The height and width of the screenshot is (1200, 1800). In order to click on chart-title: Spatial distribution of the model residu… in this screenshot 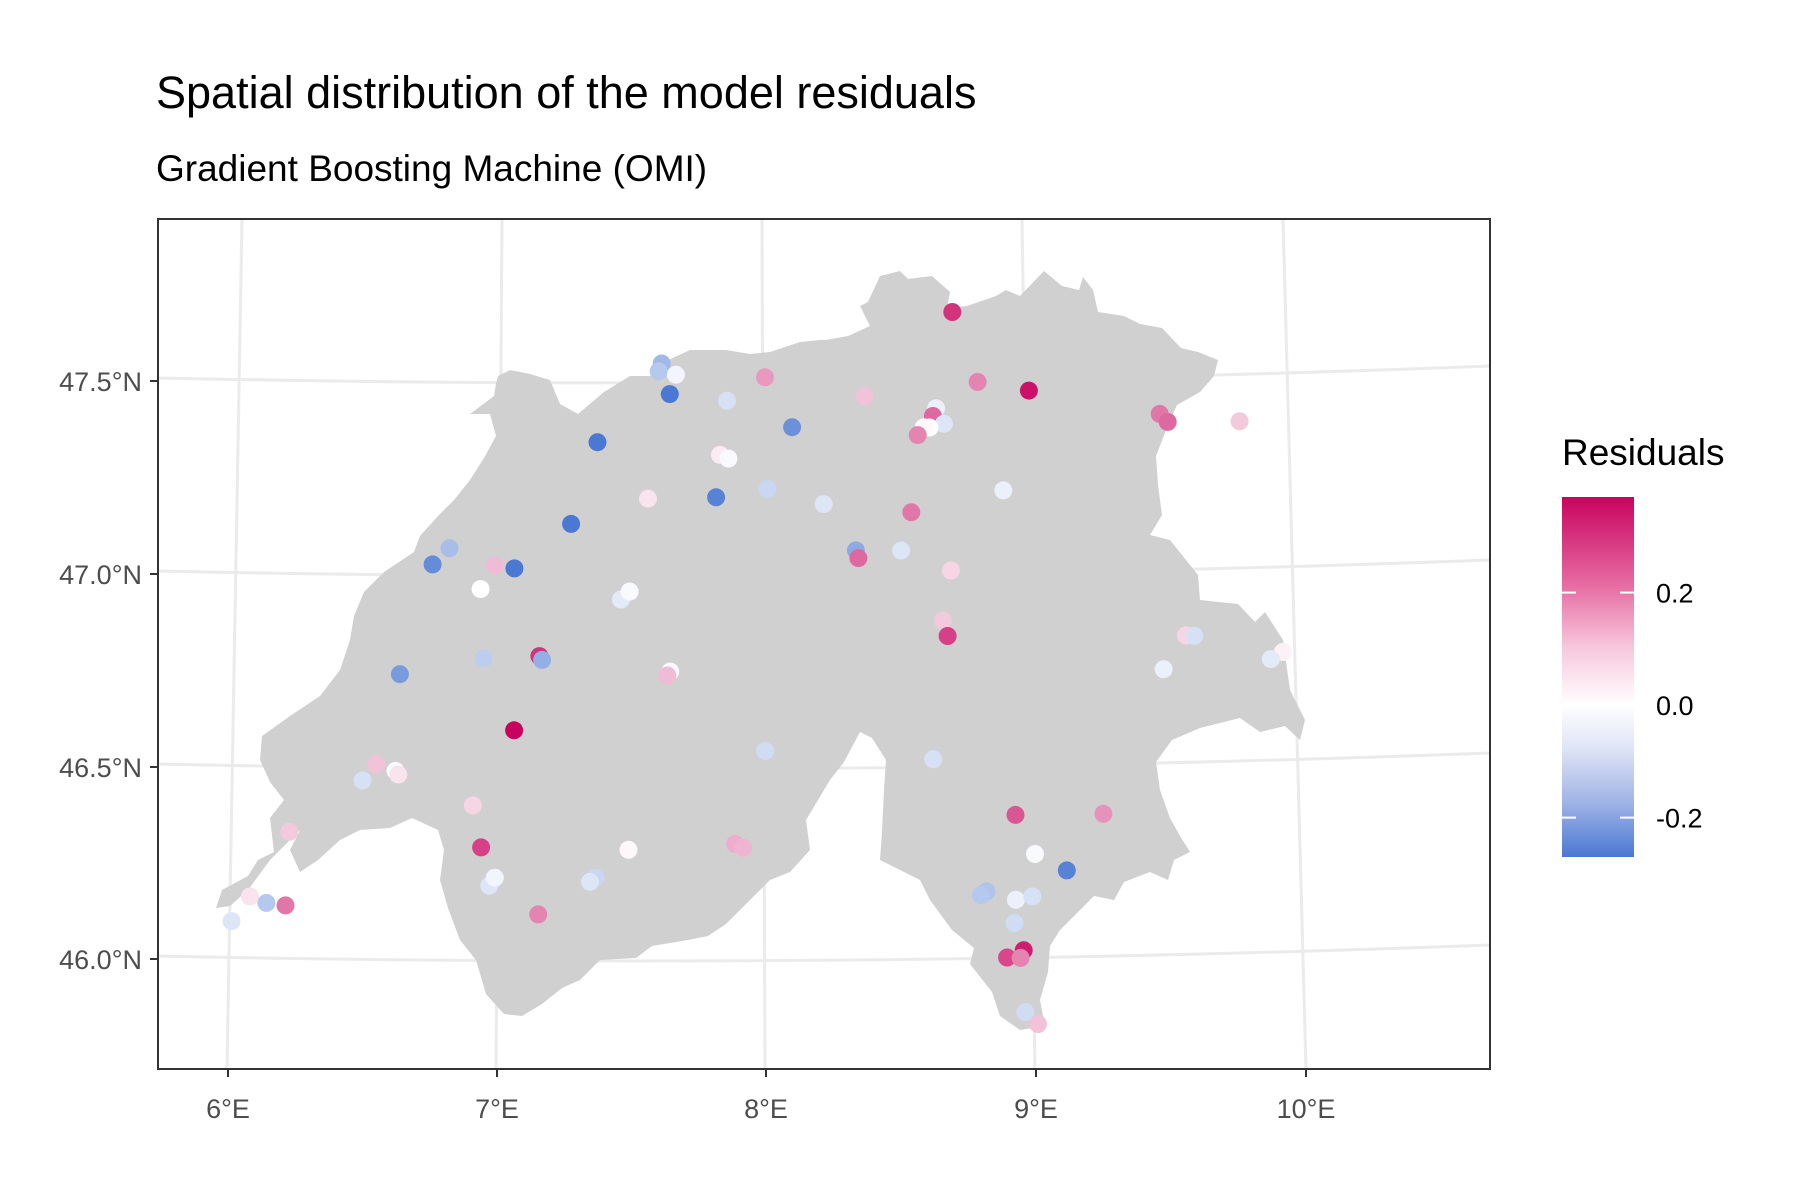, I will do `click(566, 92)`.